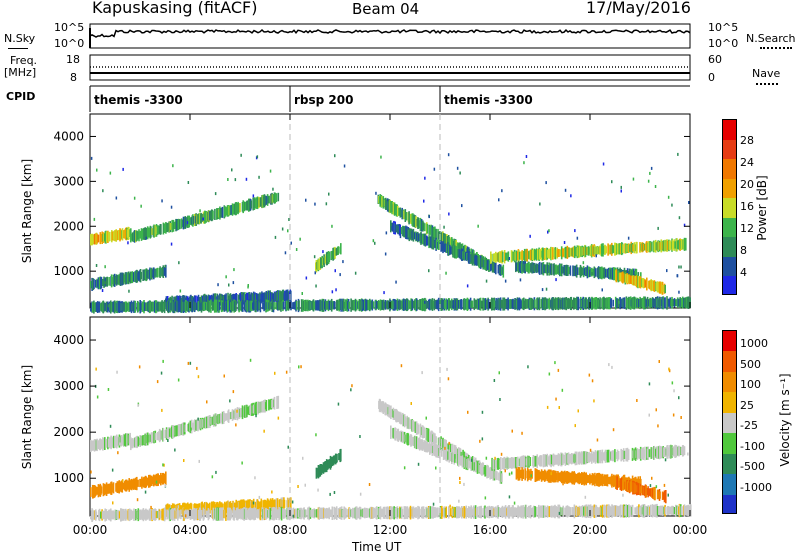 The width and height of the screenshot is (800, 554). What do you see at coordinates (776, 48) in the screenshot?
I see `nsearch-legend-line` at bounding box center [776, 48].